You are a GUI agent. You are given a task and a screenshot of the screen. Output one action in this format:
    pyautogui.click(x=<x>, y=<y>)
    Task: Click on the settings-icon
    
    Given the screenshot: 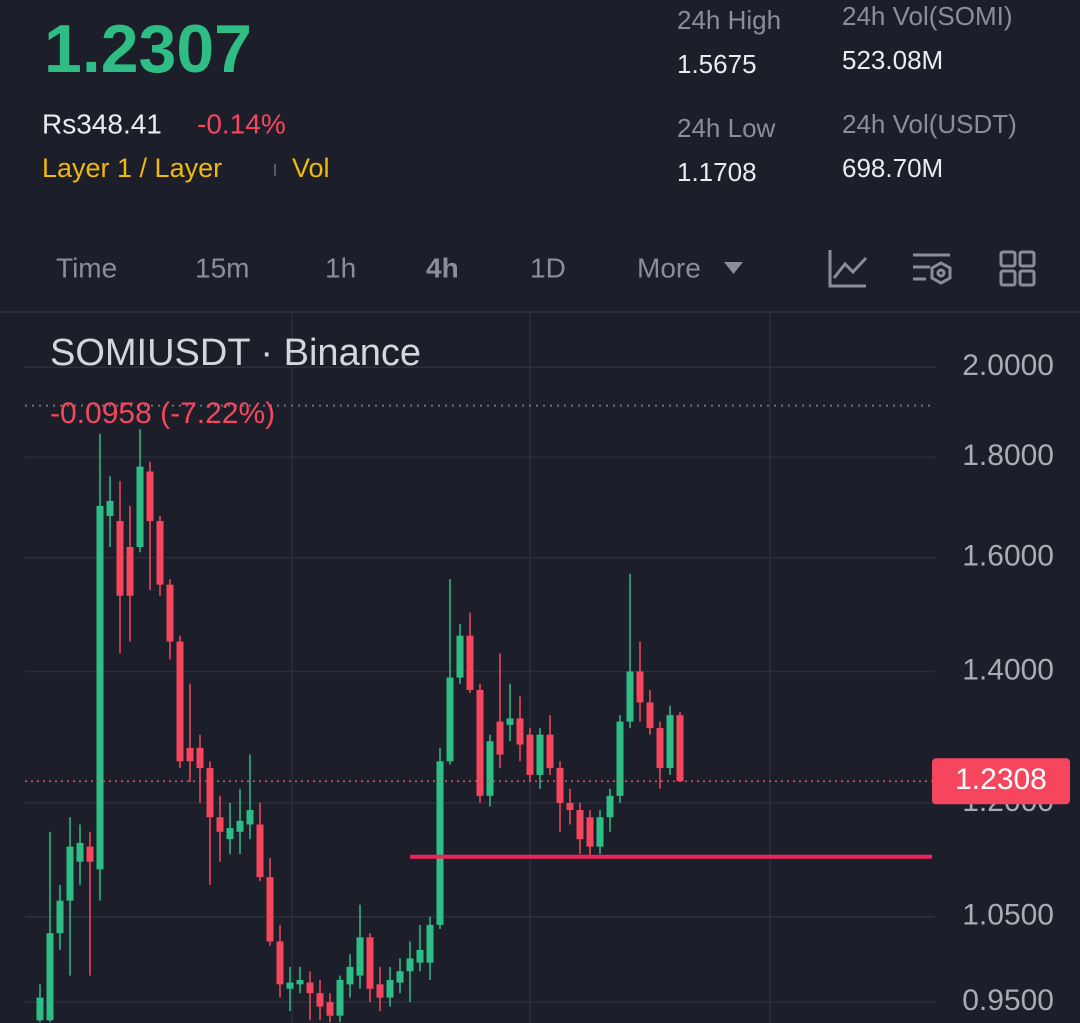 What is the action you would take?
    pyautogui.click(x=932, y=269)
    